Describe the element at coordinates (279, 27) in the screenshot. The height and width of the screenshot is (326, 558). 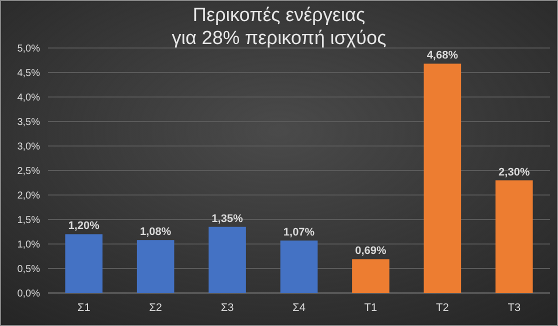
I see `chart-title: Περικοπές ενέργειας για 28% περικοπή ισχύος` at that location.